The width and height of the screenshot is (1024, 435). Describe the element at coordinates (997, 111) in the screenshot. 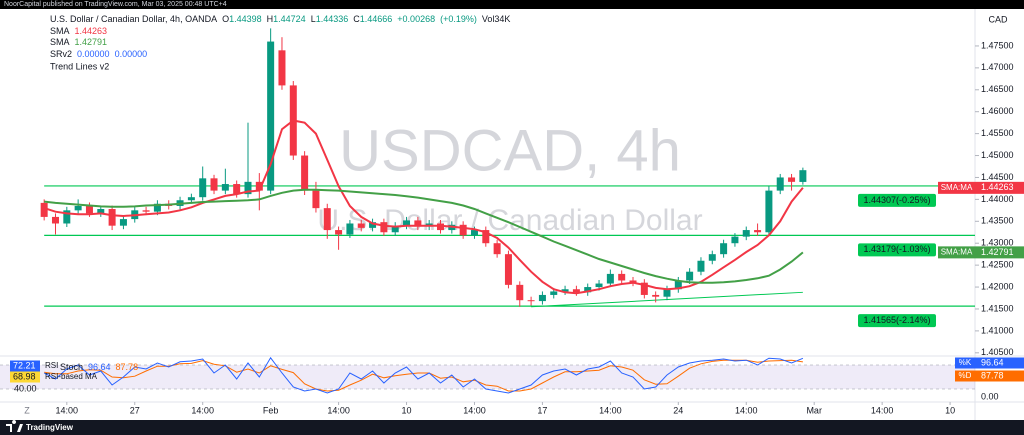

I see `y-tick-label: 1.46000` at that location.